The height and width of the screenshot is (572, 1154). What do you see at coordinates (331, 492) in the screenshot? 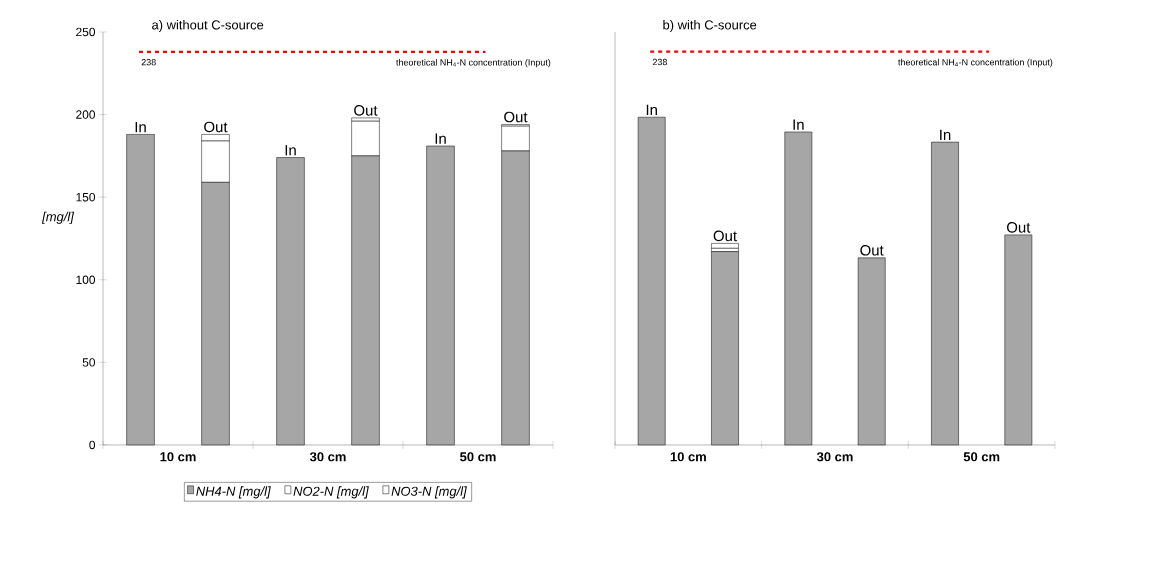
I see `legend-label: NO2-N [mg/l]` at bounding box center [331, 492].